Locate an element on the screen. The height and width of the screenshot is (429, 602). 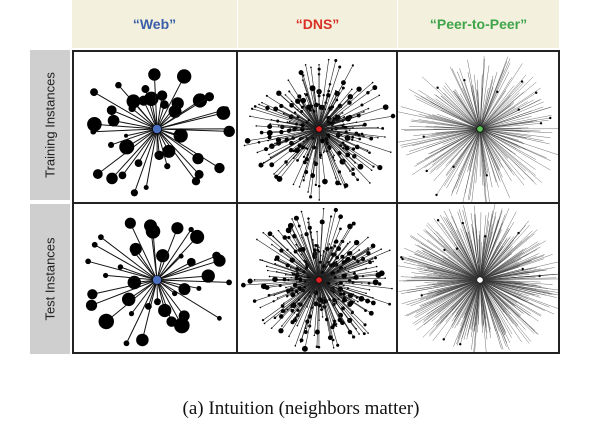
row-header-training: Training Instances is located at coordinates (50, 125).